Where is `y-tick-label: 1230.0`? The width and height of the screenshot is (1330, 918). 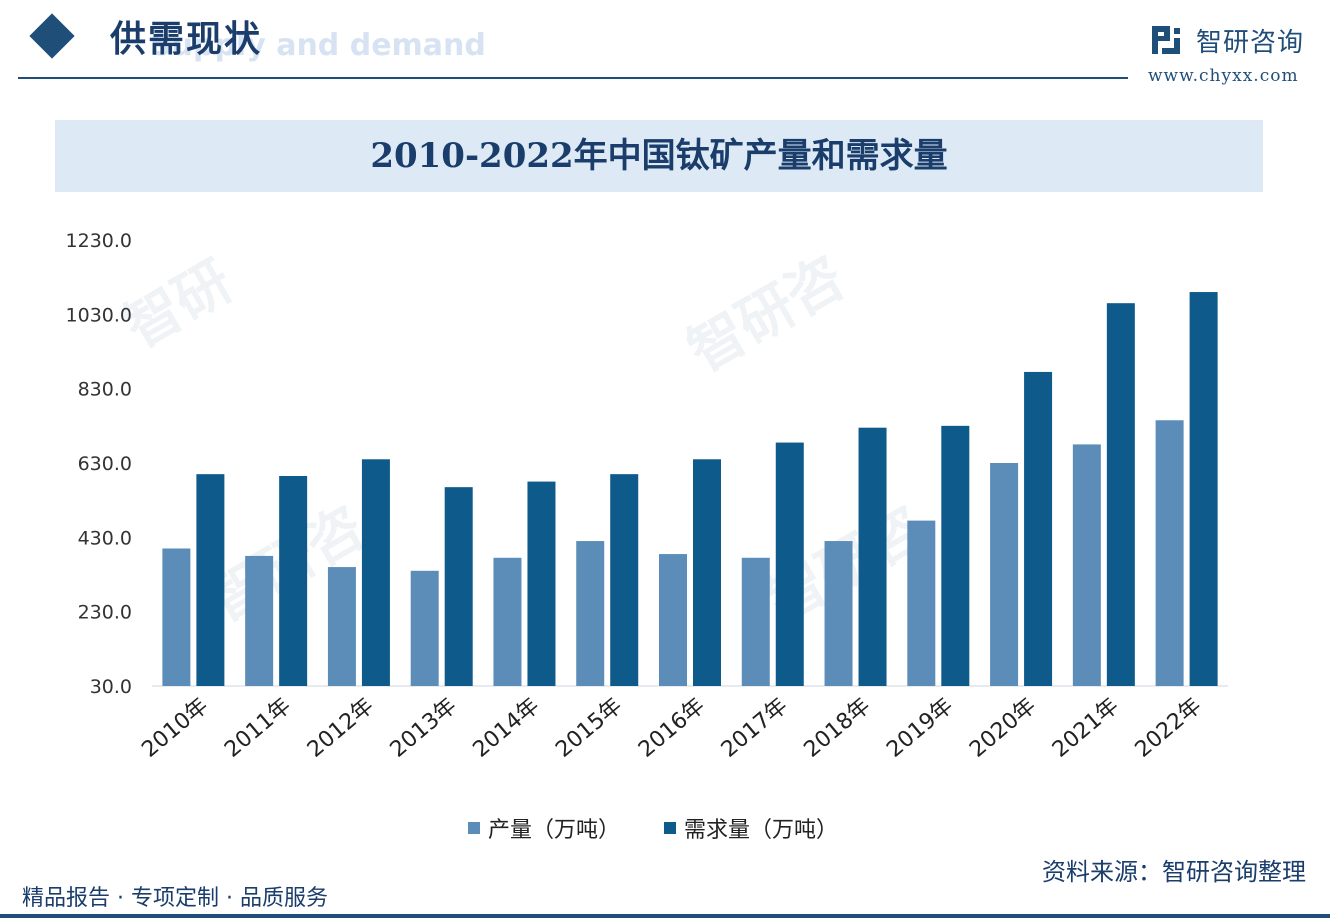
y-tick-label: 1230.0 is located at coordinates (99, 241).